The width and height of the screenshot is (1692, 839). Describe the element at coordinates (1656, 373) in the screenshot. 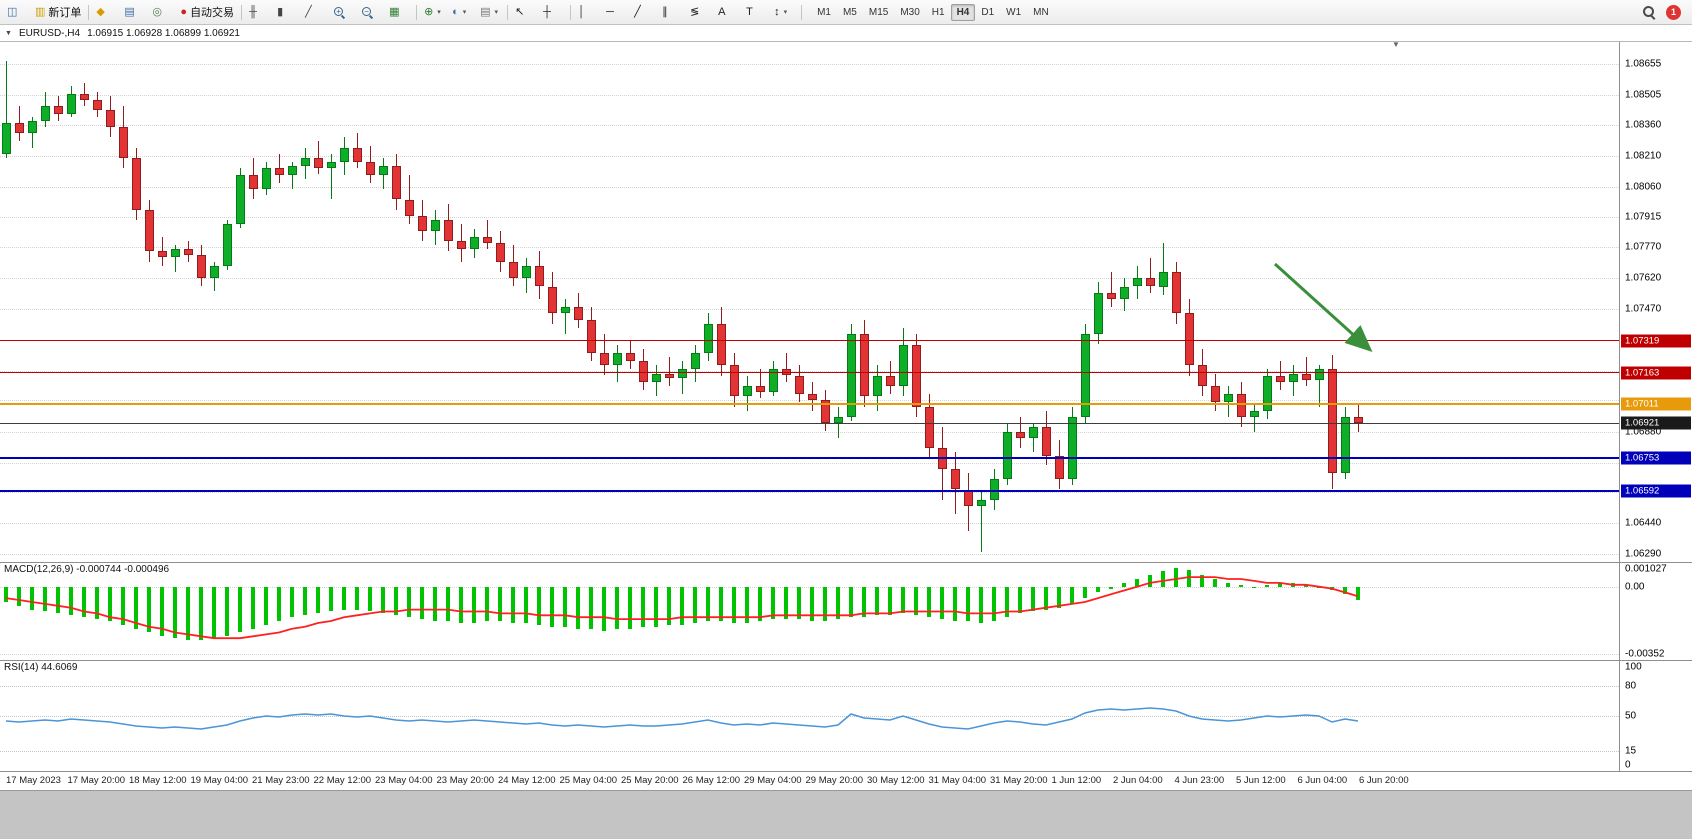

I see `red-resistance-lower-price-marker: 1.07163` at that location.